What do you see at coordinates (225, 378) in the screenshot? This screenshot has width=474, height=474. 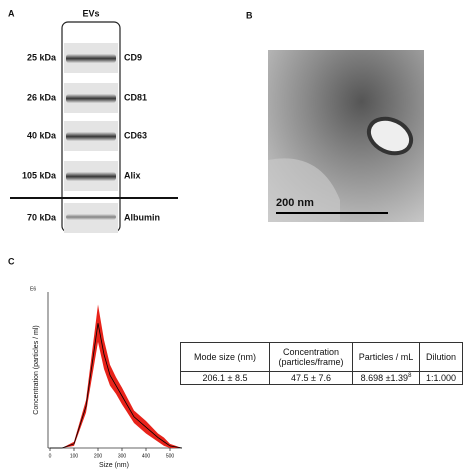 I see `cell: 206.1 ± 8.5` at bounding box center [225, 378].